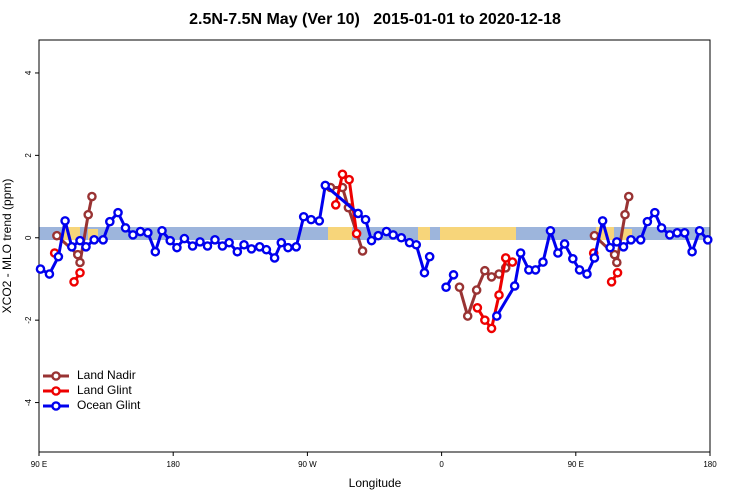  What do you see at coordinates (375, 483) in the screenshot?
I see `x-axis-label: Longitude` at bounding box center [375, 483].